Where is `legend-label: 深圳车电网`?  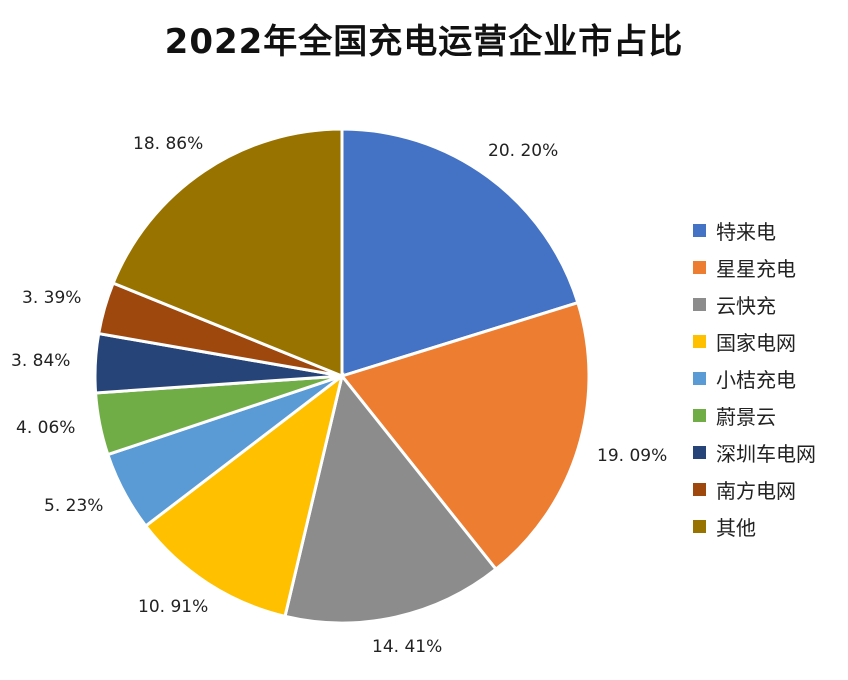 legend-label: 深圳车电网 is located at coordinates (766, 454).